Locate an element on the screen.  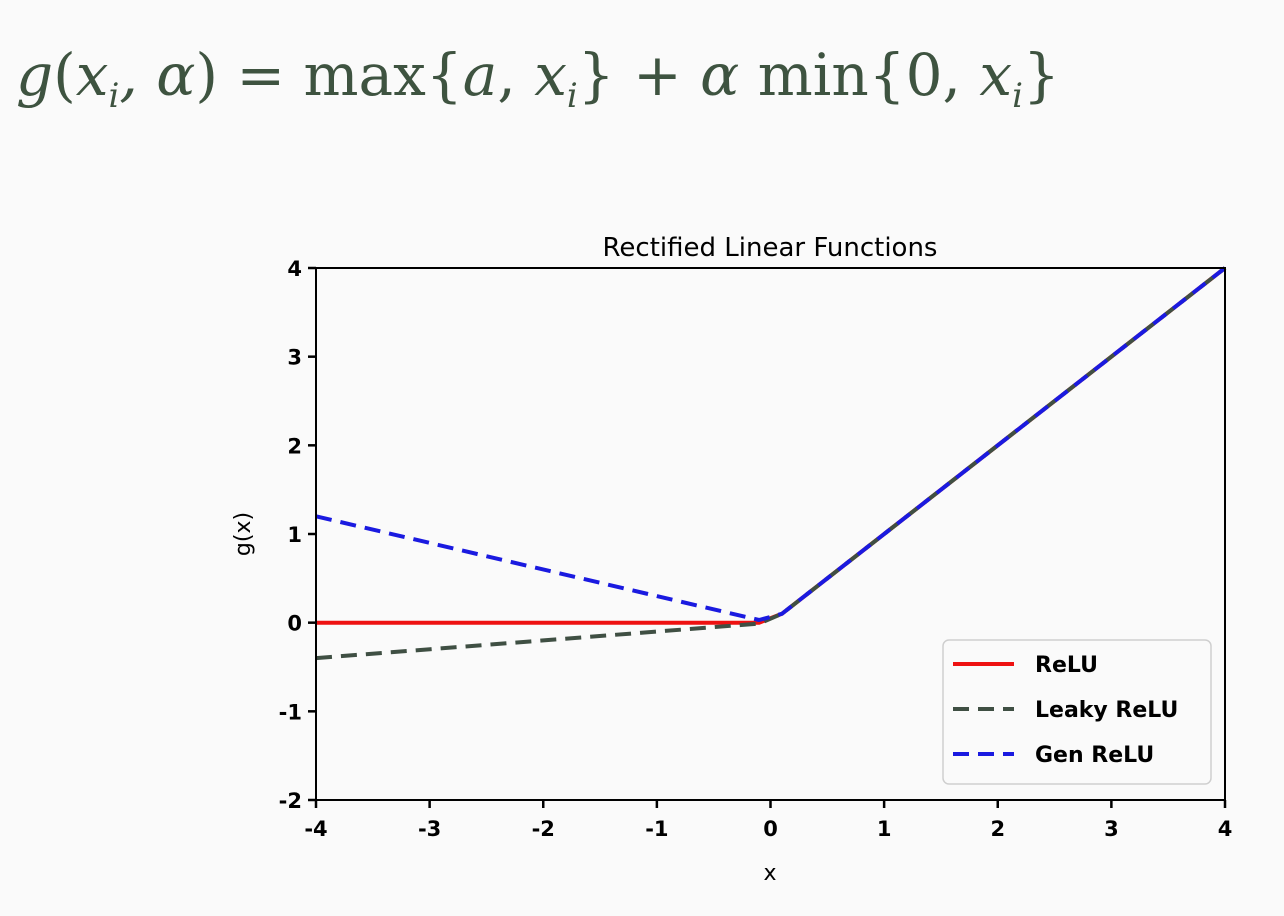
formula-x2: x is located at coordinates (550, 75).